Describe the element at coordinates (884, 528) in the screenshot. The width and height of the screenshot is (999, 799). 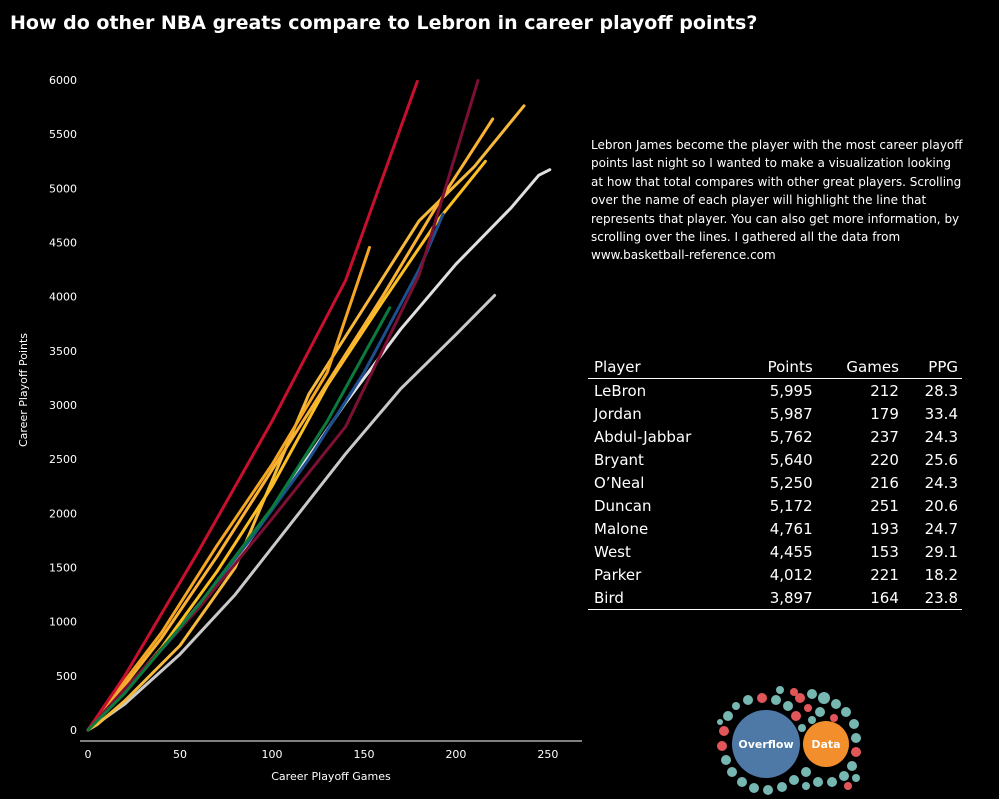
I see `games-cell: 193` at that location.